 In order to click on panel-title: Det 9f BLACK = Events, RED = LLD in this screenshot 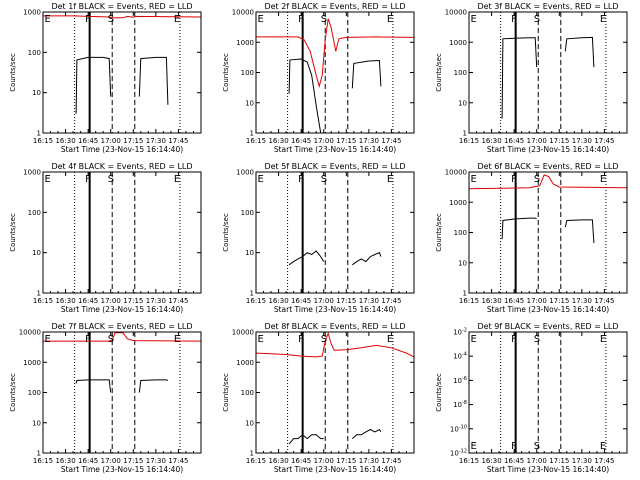, I will do `click(547, 326)`.